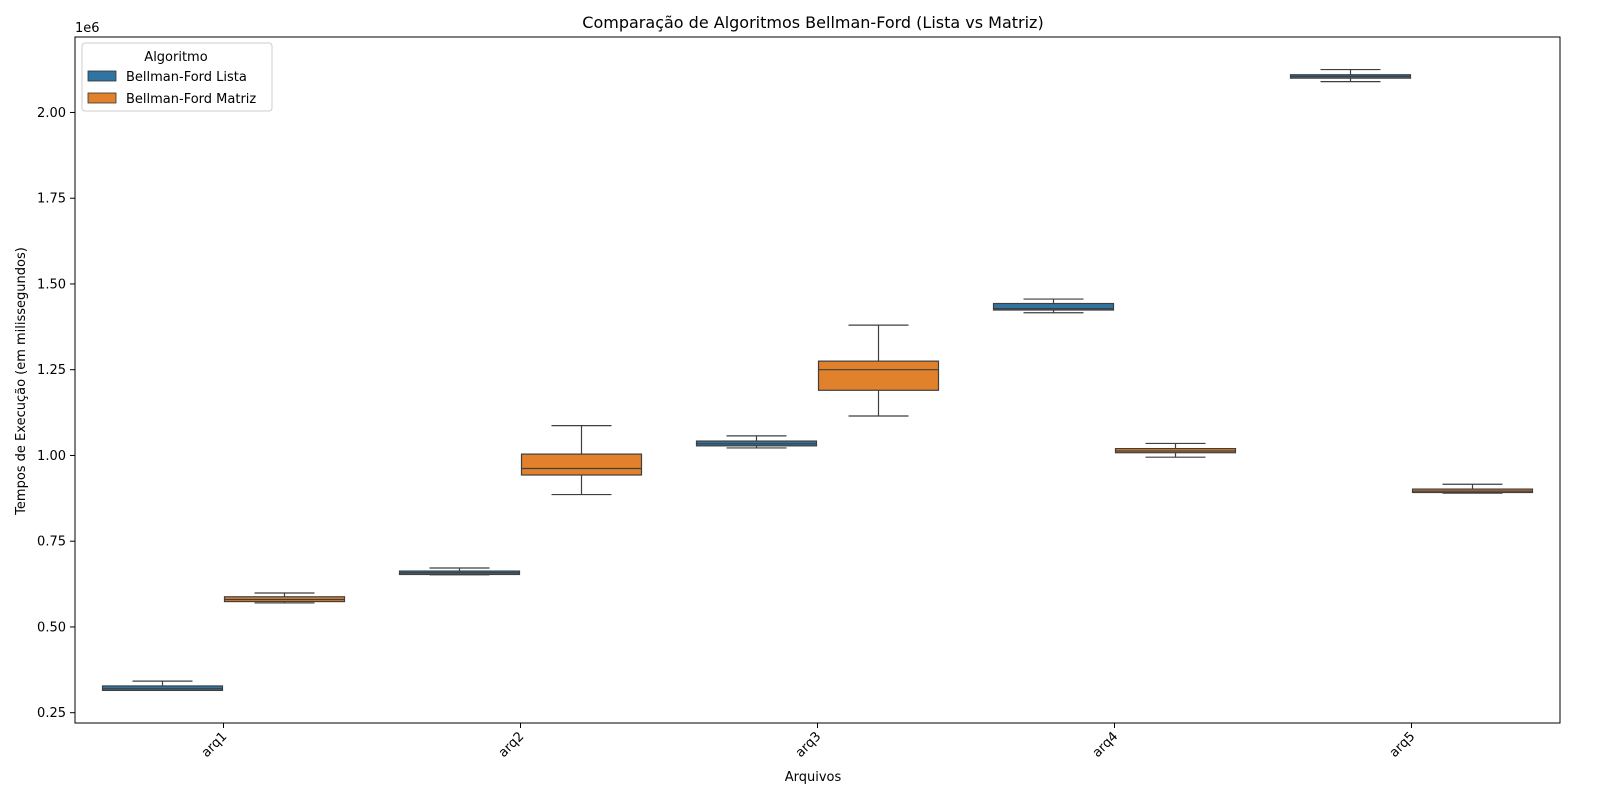  Describe the element at coordinates (1403, 745) in the screenshot. I see `x-tick-label: arq5` at that location.